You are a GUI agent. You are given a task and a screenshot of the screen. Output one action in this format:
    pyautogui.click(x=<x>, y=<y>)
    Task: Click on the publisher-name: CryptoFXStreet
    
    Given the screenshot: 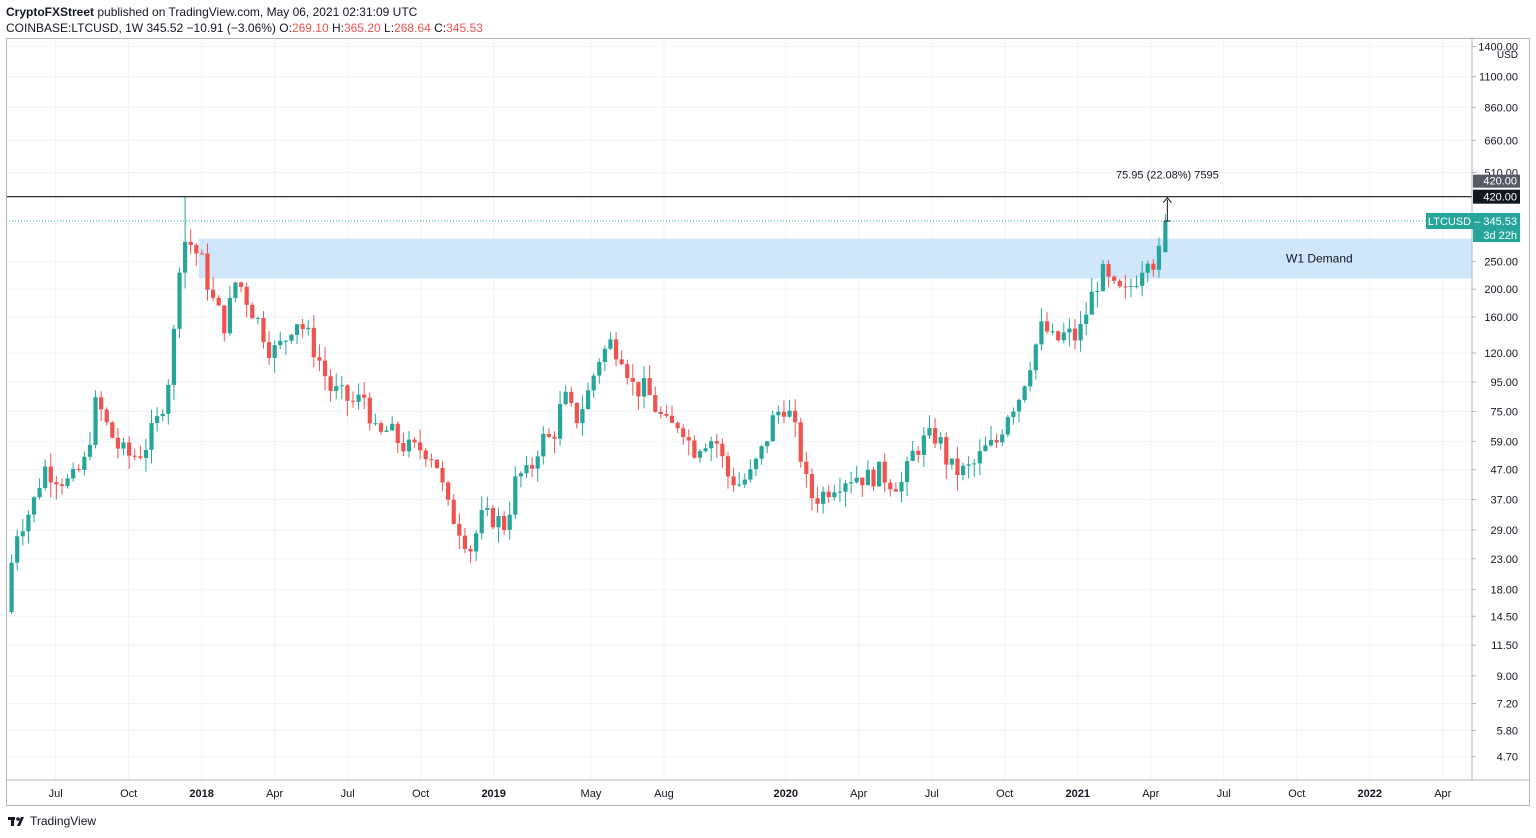 What is the action you would take?
    pyautogui.click(x=50, y=12)
    